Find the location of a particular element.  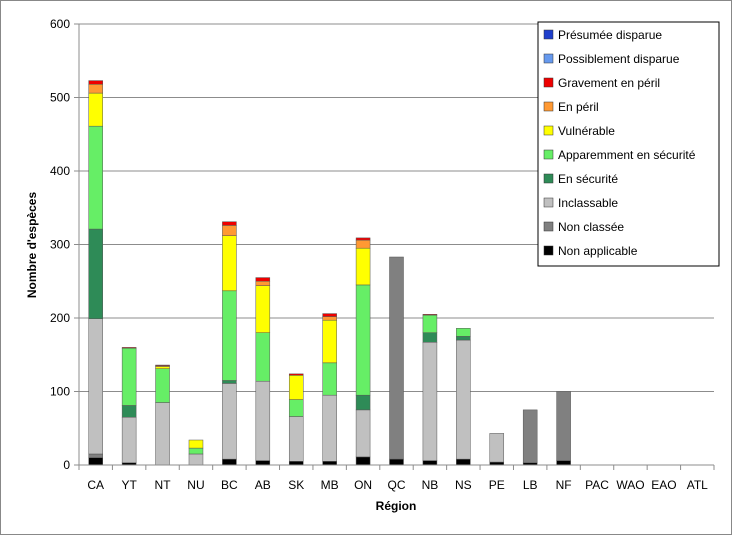

x-tick-label: CA is located at coordinates (95, 485).